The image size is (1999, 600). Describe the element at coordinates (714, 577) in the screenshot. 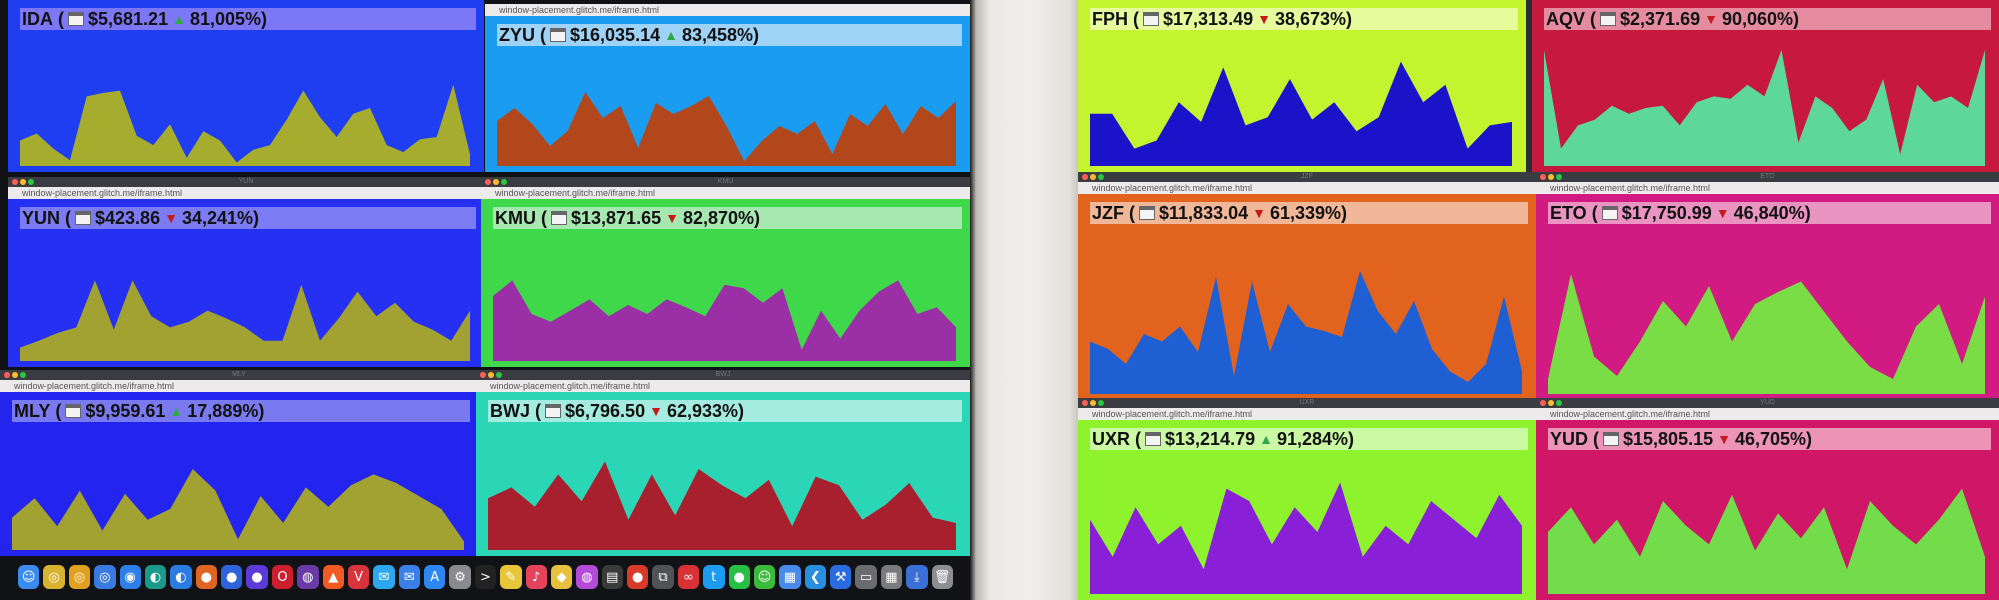

I see `twitter-icon: t` at that location.